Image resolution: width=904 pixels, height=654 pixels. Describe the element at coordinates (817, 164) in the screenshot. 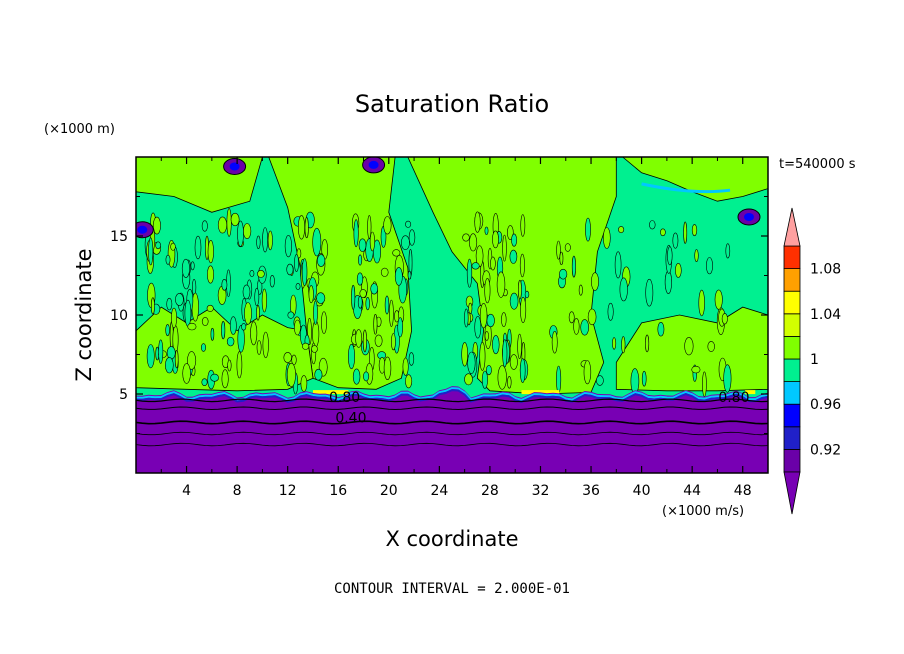

I see `time-label: t=540000 s` at that location.